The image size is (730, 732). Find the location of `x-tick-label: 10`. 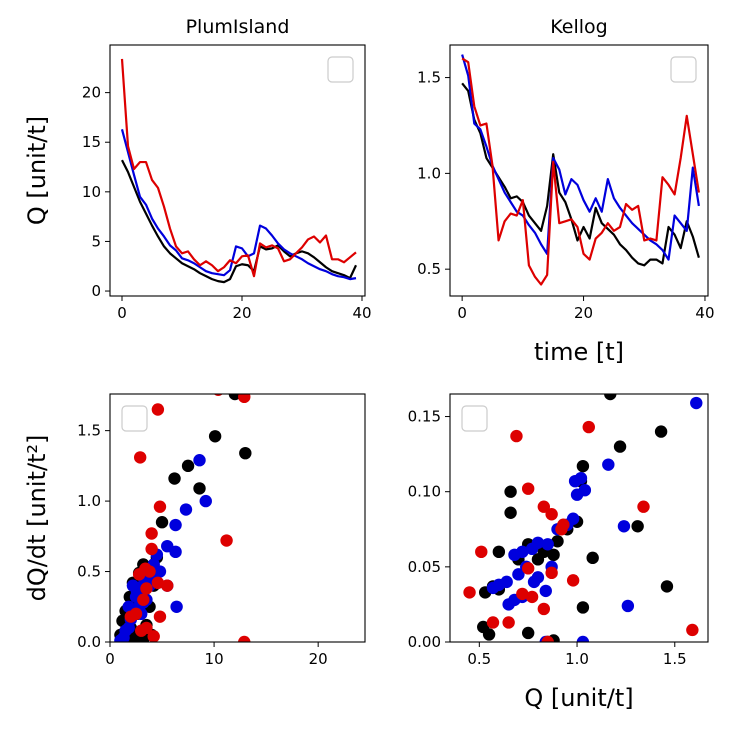

x-tick-label: 10 is located at coordinates (214, 659).